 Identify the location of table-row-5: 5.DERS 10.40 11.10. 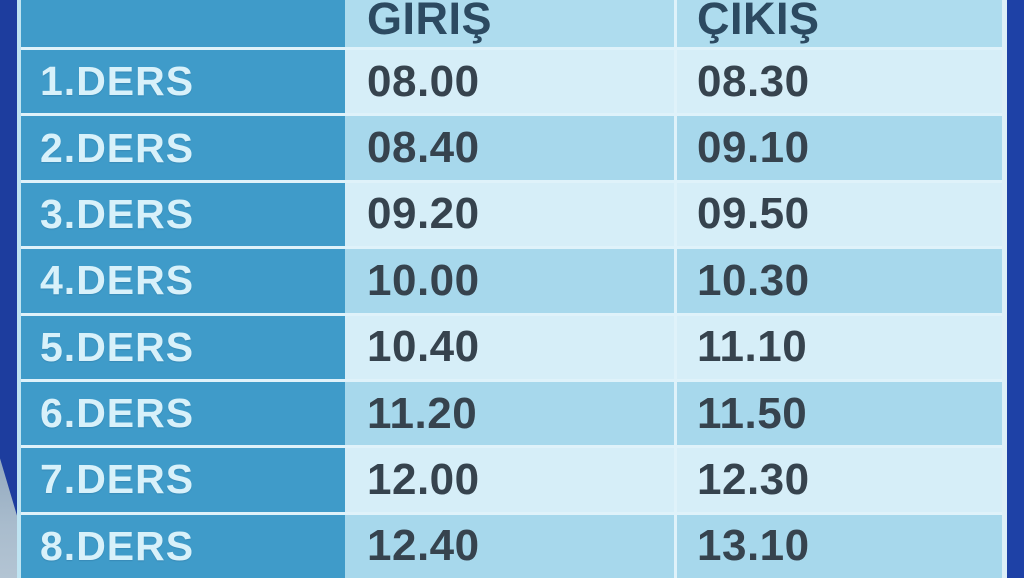
(511, 345).